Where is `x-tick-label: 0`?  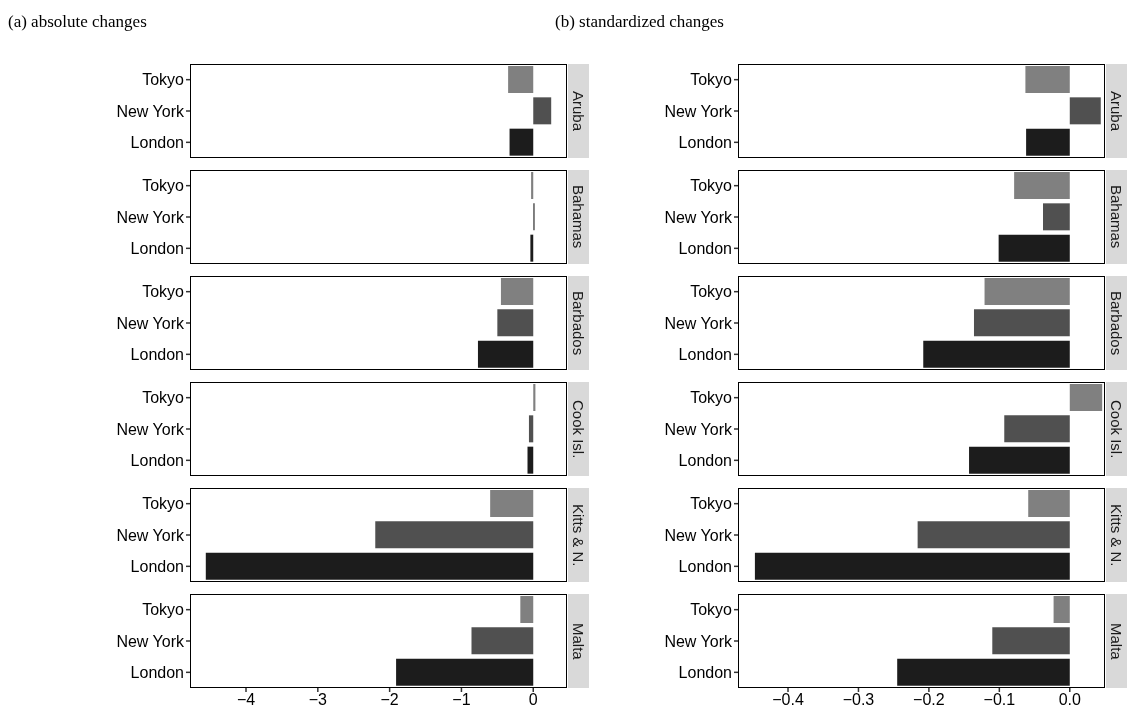
x-tick-label: 0 is located at coordinates (533, 700).